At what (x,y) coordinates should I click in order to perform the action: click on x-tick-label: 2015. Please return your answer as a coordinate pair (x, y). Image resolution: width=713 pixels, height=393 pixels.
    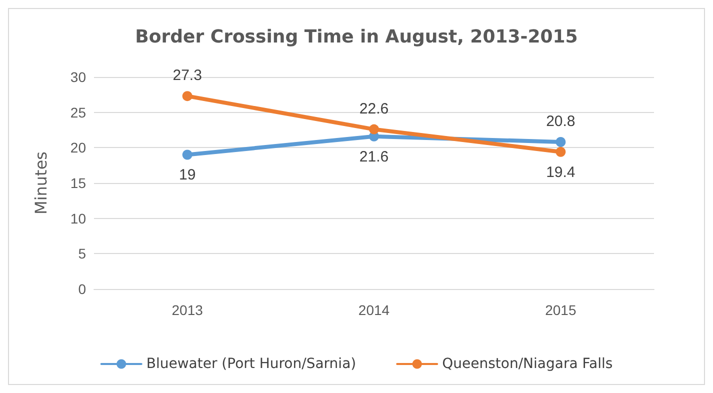
    Looking at the image, I should click on (560, 310).